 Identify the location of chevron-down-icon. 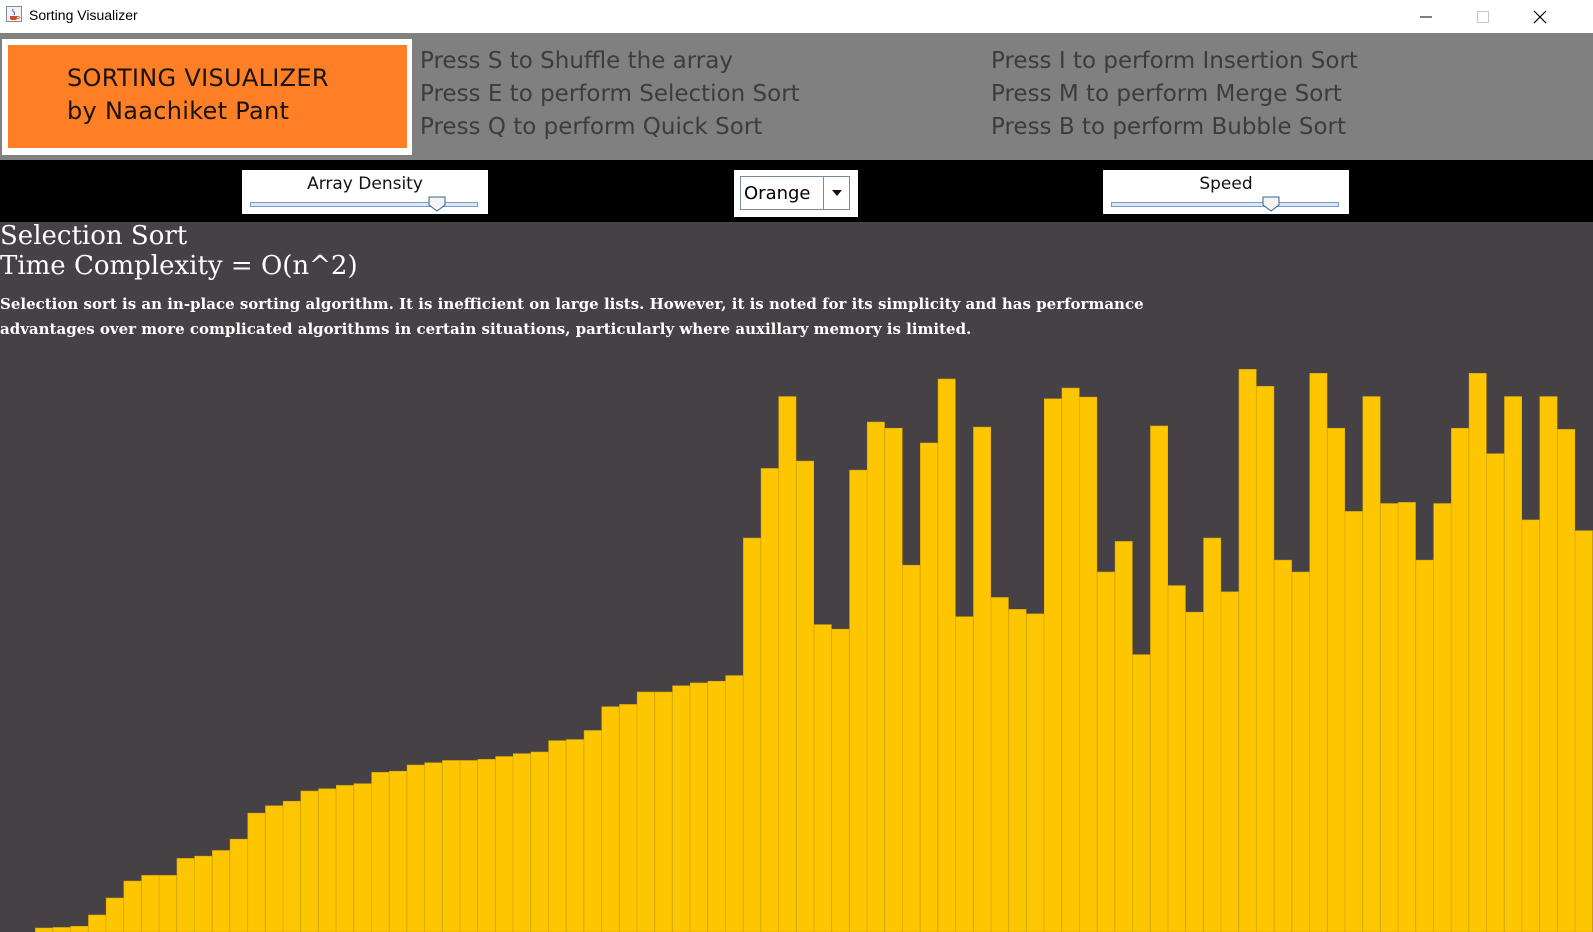
(836, 193).